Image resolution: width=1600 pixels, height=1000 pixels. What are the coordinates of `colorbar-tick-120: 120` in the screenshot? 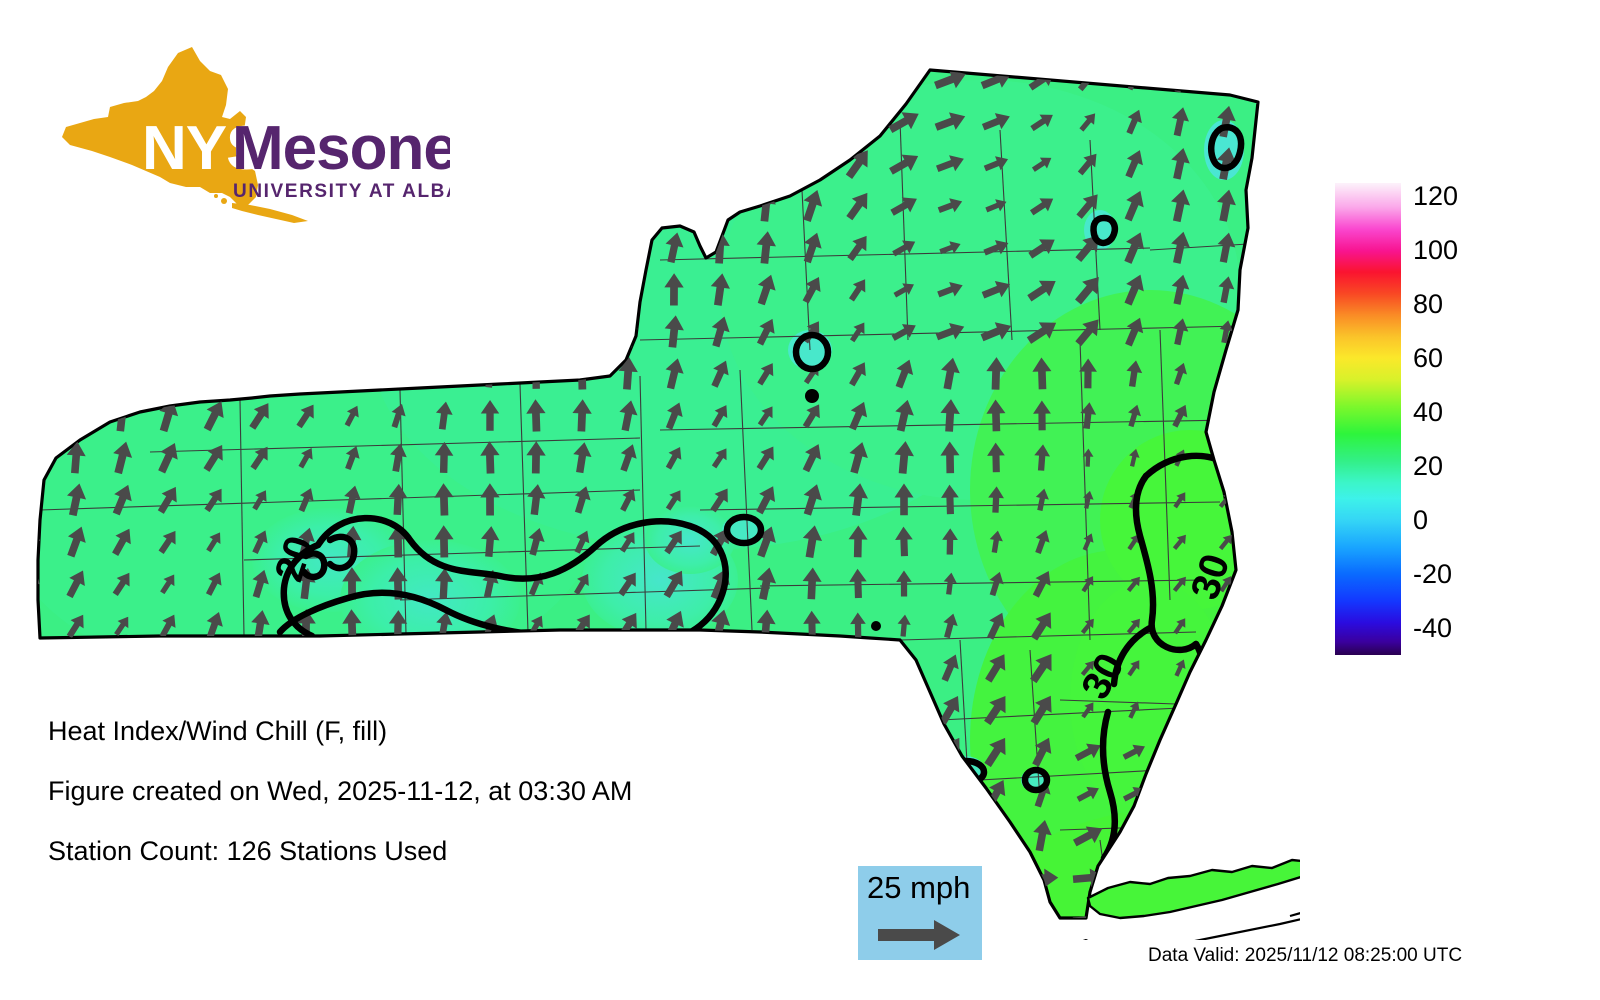 It's located at (1436, 196).